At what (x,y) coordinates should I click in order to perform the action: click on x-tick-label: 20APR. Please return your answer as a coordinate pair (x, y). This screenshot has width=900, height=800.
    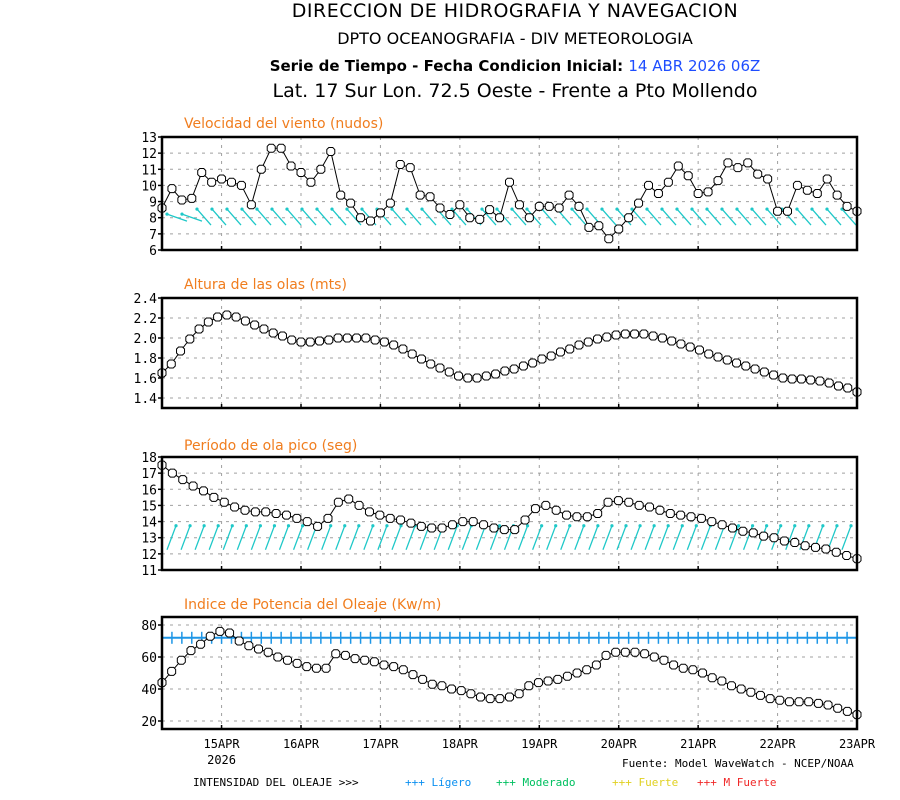
    Looking at the image, I should click on (619, 744).